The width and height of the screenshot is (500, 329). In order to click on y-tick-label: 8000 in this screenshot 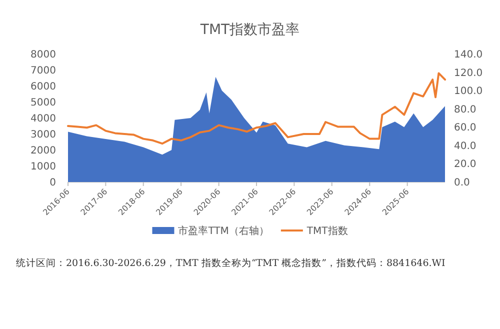, I will do `click(43, 55)`.